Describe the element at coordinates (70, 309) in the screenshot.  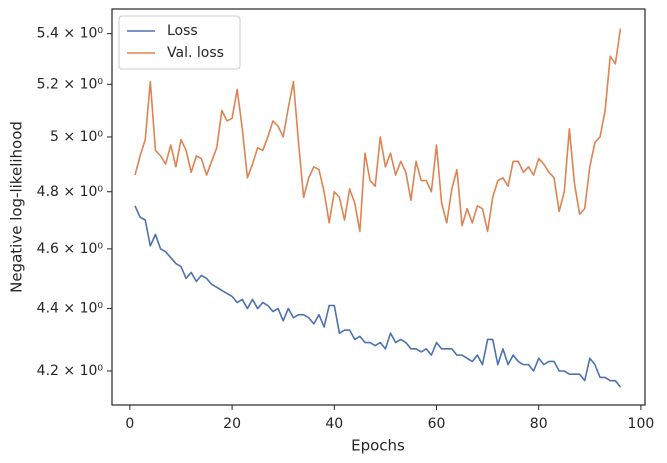
I see `y-tick-label: 4.4 × 10⁰` at that location.